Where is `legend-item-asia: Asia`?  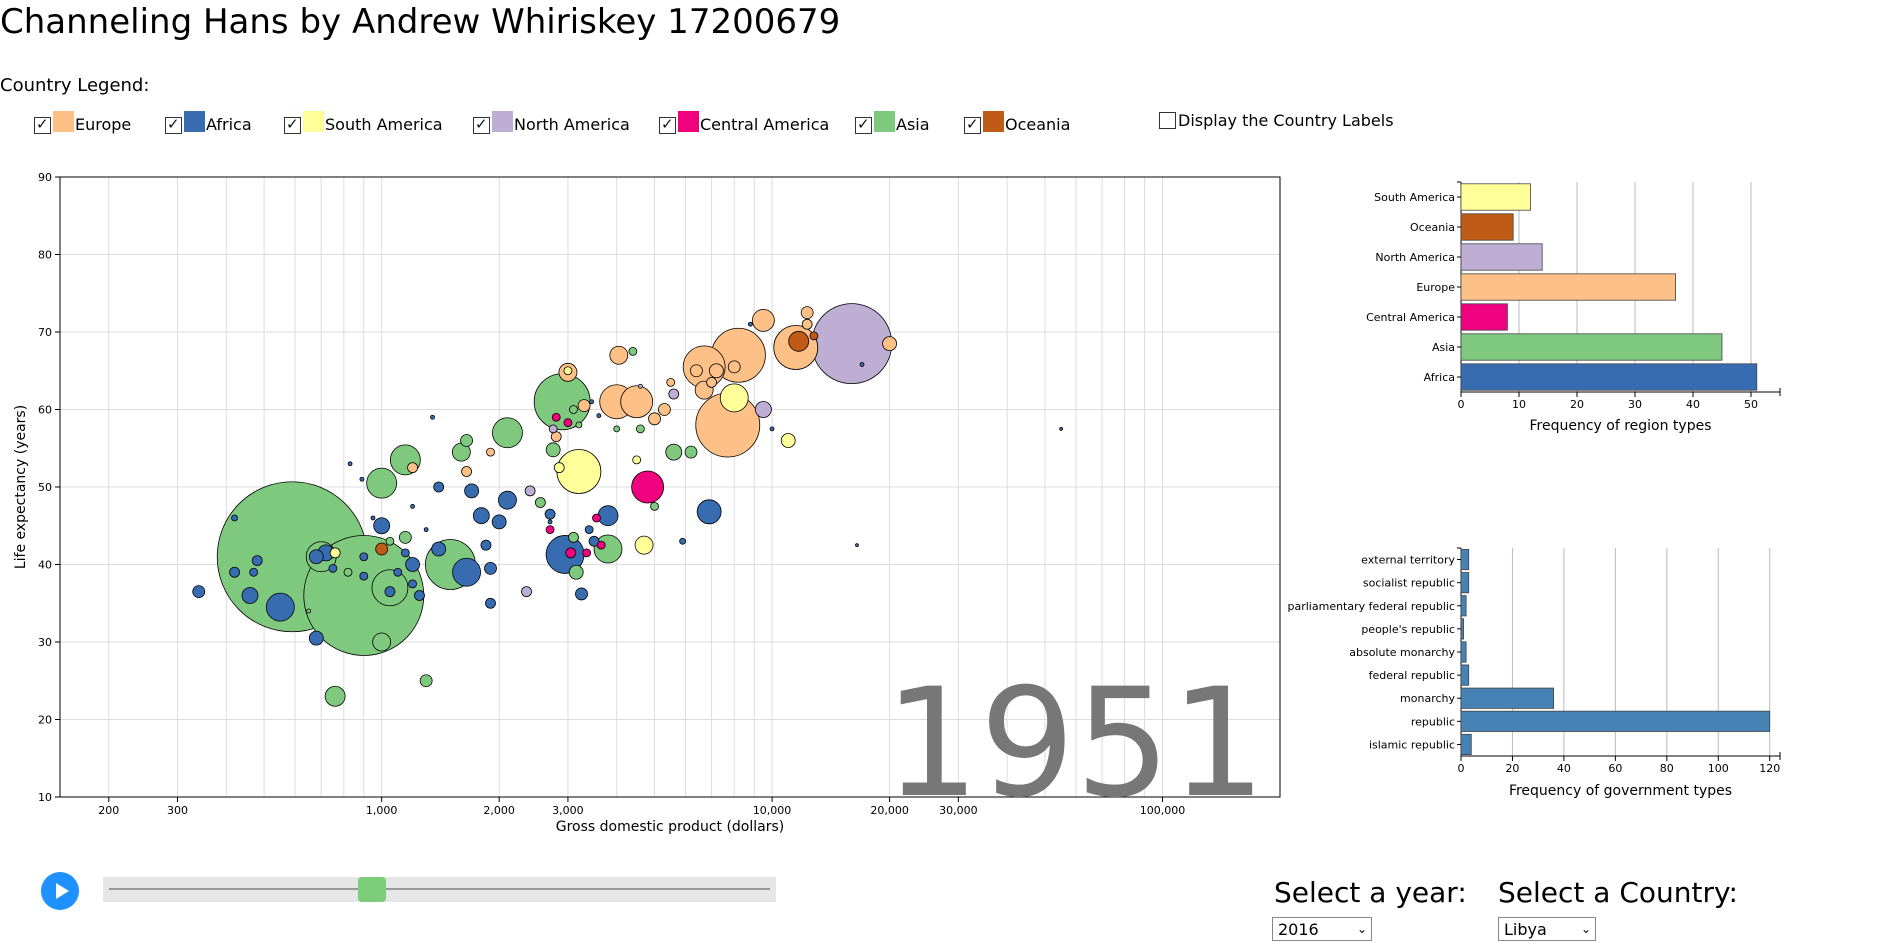 legend-item-asia: Asia is located at coordinates (892, 121).